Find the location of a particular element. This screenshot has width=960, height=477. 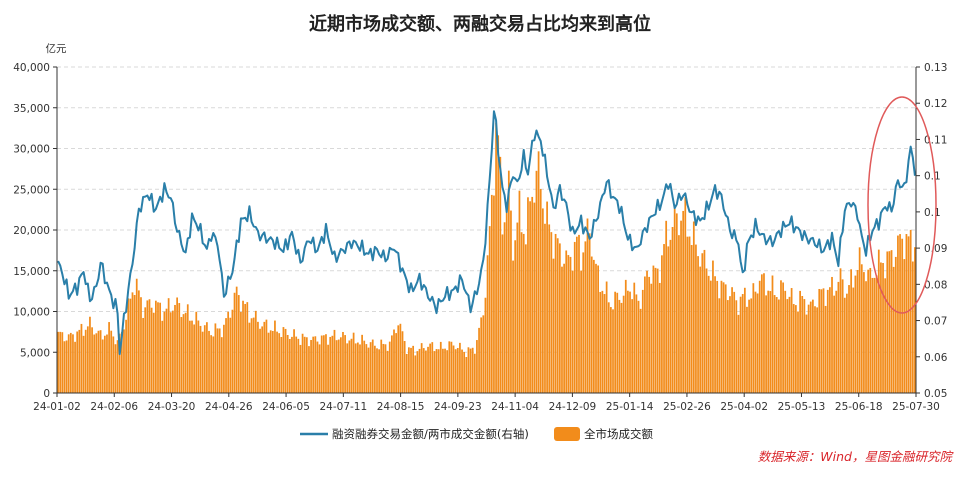

legend-line-label: 融资融券交易金额/两市成交金额(右轴) is located at coordinates (430, 434).